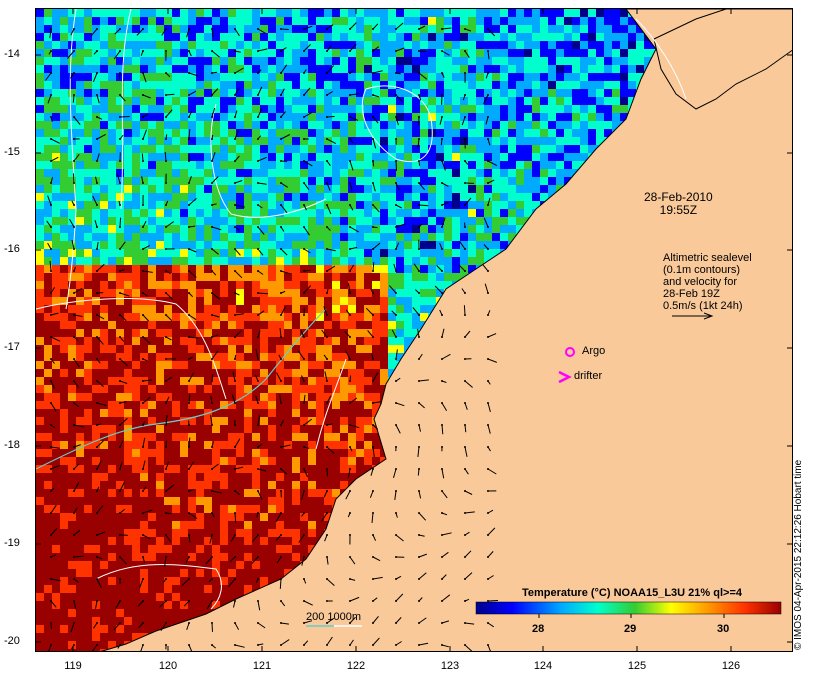 This screenshot has height=680, width=820. Describe the element at coordinates (73, 666) in the screenshot. I see `x-tick-label: 119` at that location.